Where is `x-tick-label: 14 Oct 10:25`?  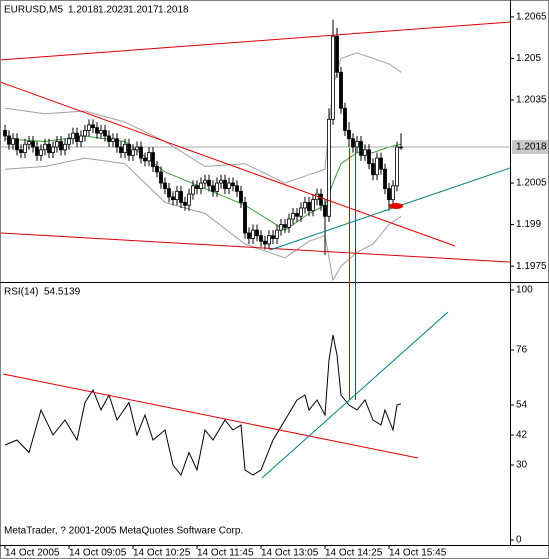
x-tick-label: 14 Oct 10:25 is located at coordinates (162, 553).